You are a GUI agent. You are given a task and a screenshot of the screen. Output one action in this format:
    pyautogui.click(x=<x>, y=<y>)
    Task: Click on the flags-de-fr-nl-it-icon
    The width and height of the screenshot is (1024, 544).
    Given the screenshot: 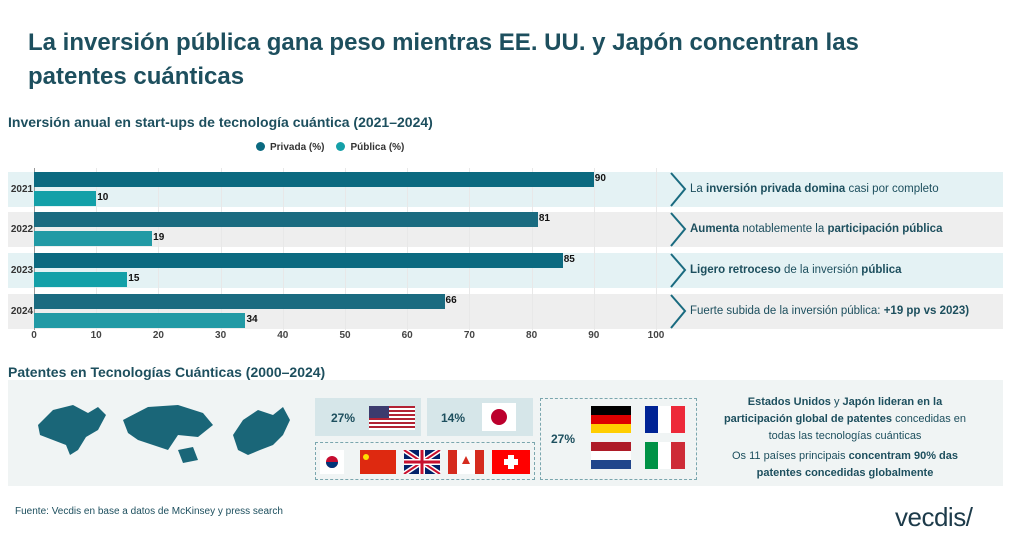 What is the action you would take?
    pyautogui.click(x=638, y=437)
    